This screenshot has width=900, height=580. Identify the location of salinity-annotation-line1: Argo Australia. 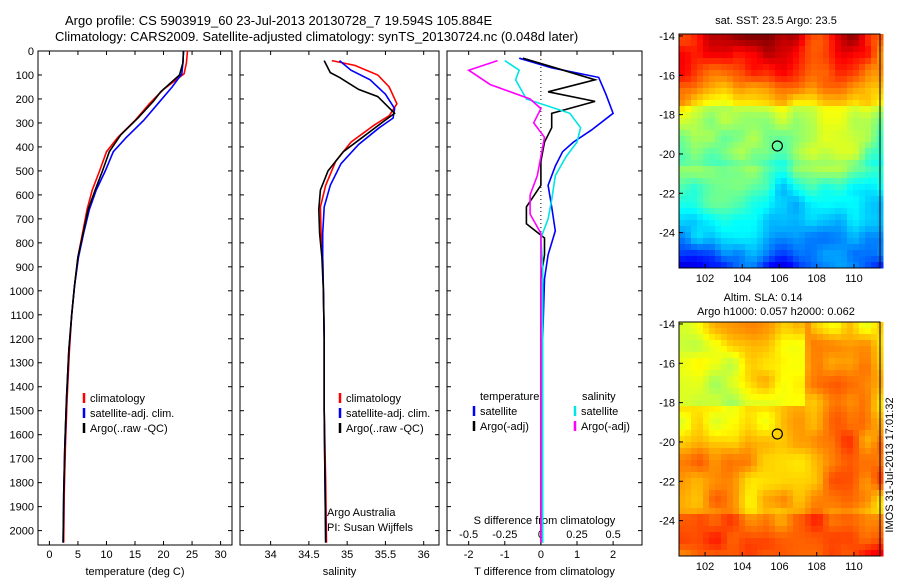
(361, 513).